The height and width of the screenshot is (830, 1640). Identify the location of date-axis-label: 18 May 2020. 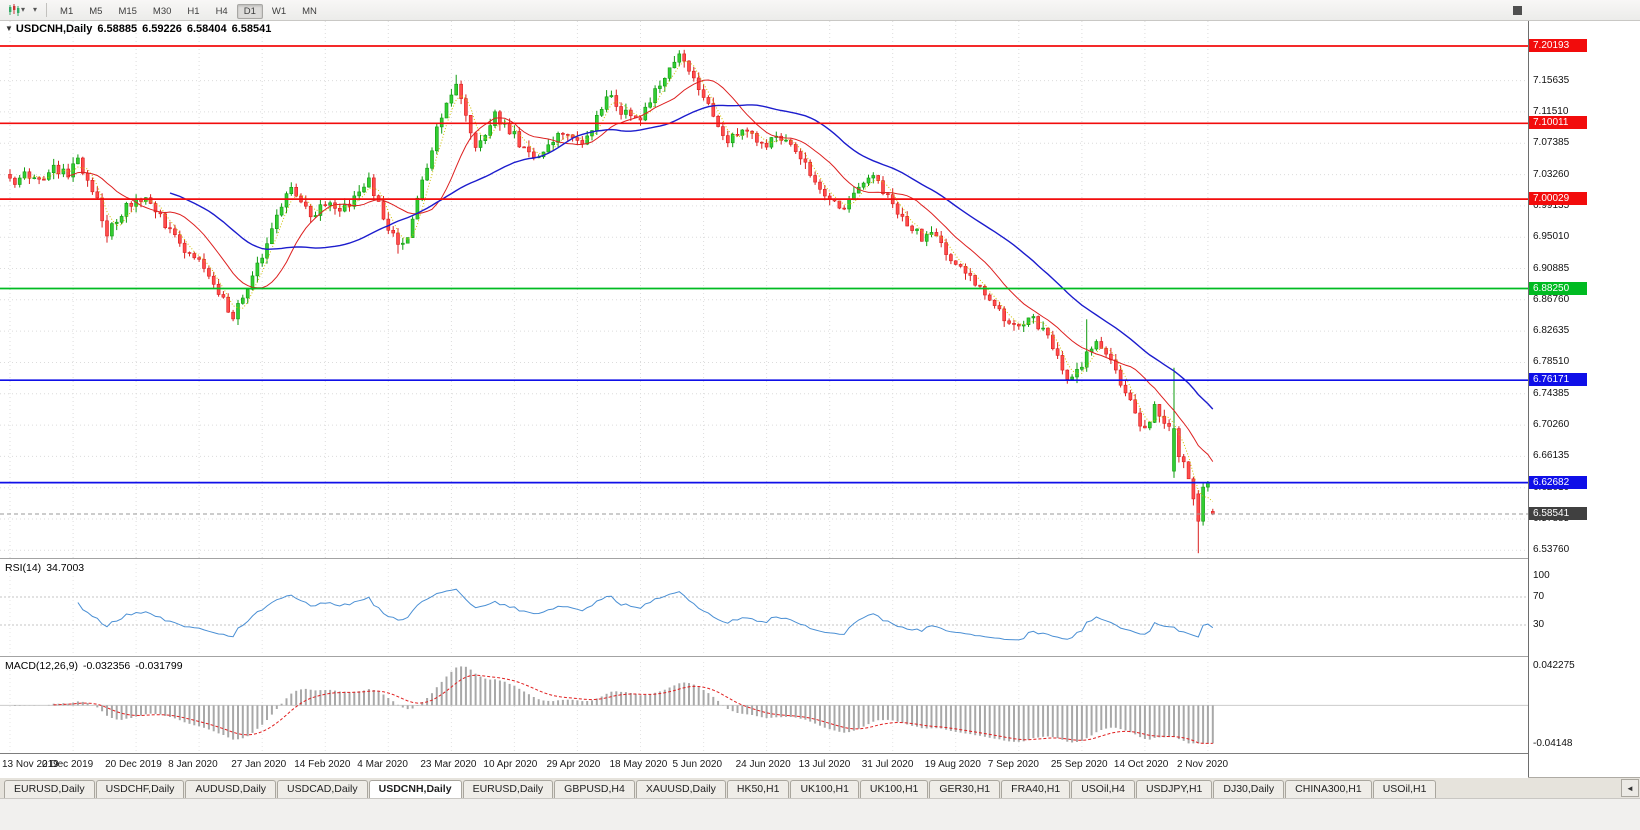
(638, 764).